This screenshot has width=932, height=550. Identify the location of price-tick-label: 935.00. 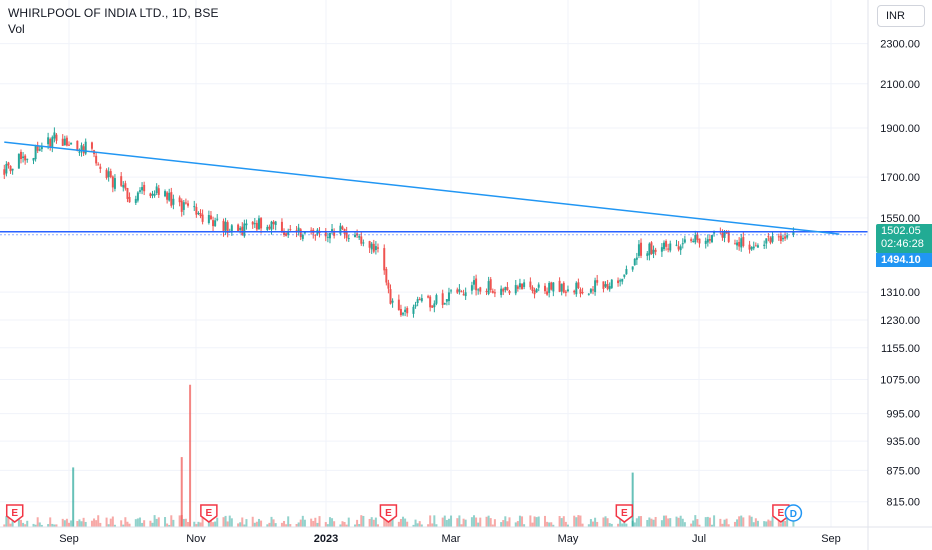
(903, 442).